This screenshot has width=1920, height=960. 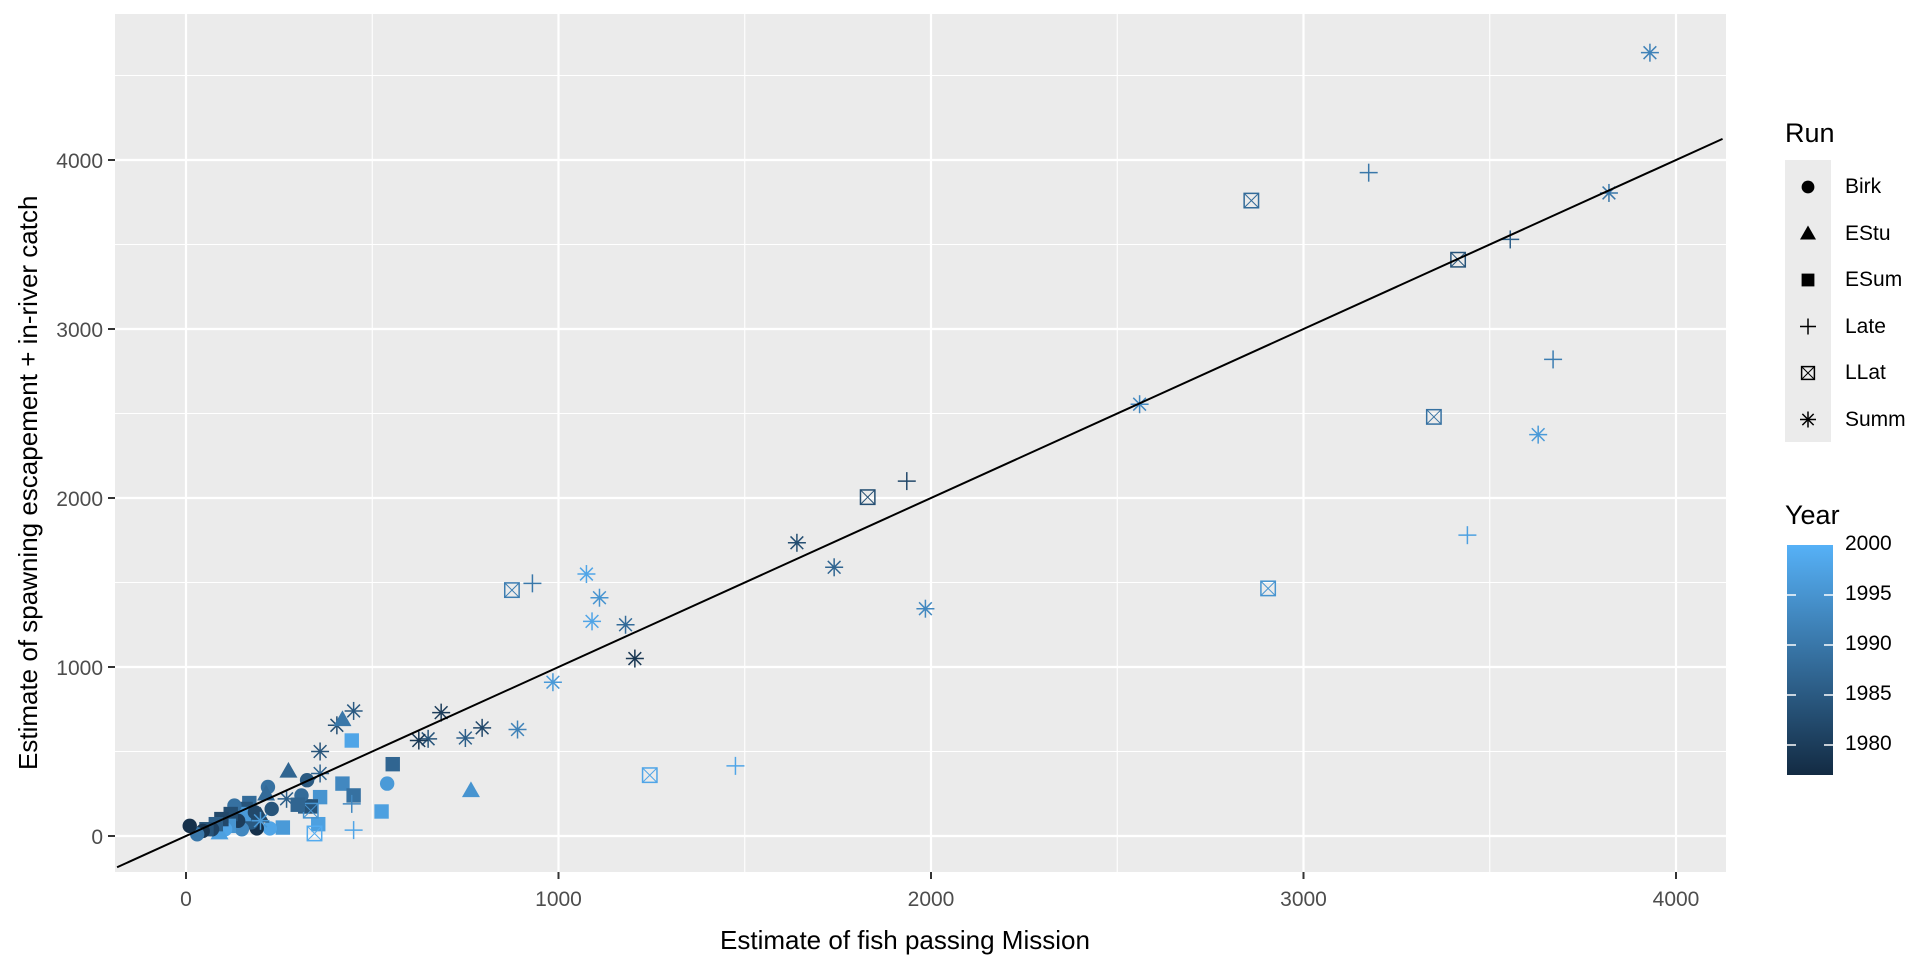 I want to click on x-axis-title: Estimate of fish passing Mission, so click(x=905, y=940).